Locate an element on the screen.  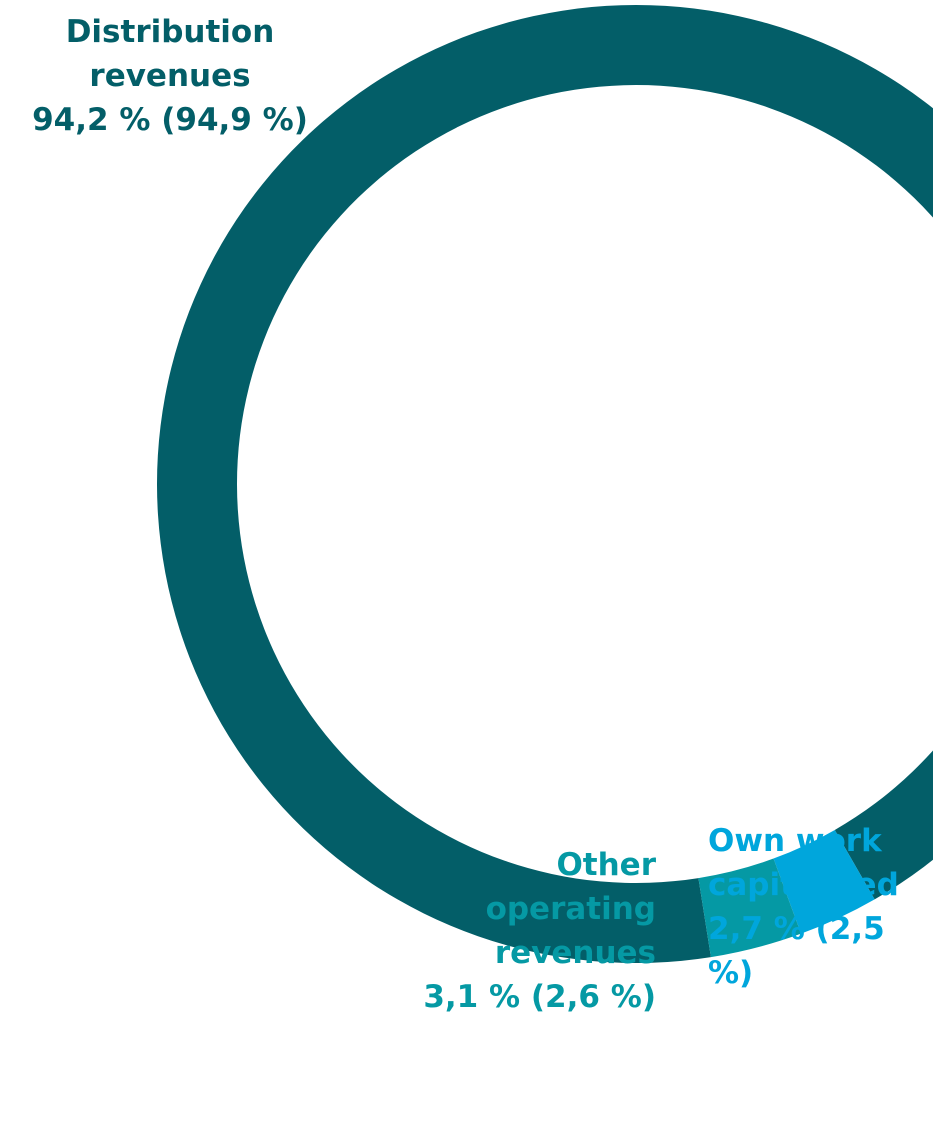
slice-name-line: capitalised is located at coordinates (803, 885).